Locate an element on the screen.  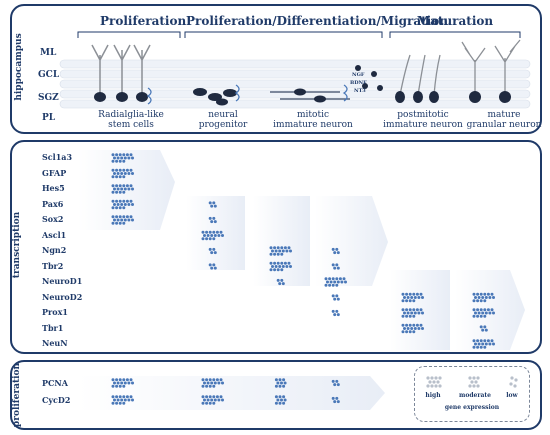
gene-label: Scl1a3 is located at coordinates (57, 157).